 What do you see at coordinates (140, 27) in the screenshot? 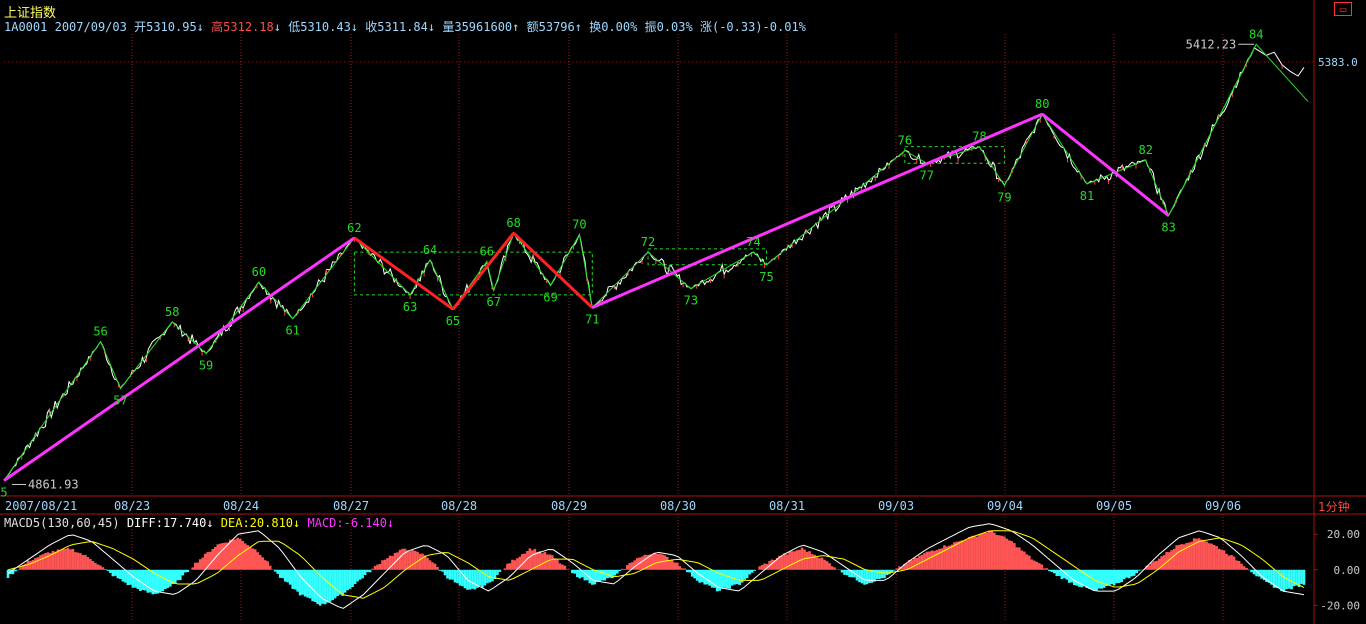
I see `quote-open-label: 开` at bounding box center [140, 27].